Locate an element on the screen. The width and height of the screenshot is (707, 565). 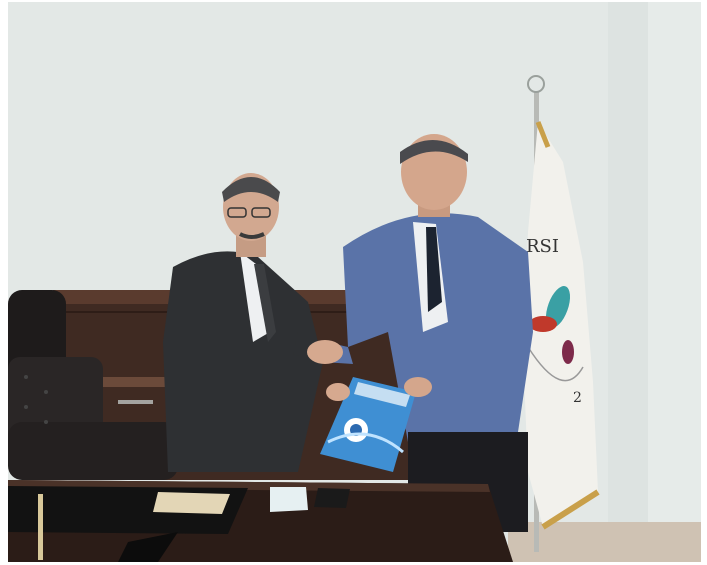
flag-year: 2 is located at coordinates (577, 398).